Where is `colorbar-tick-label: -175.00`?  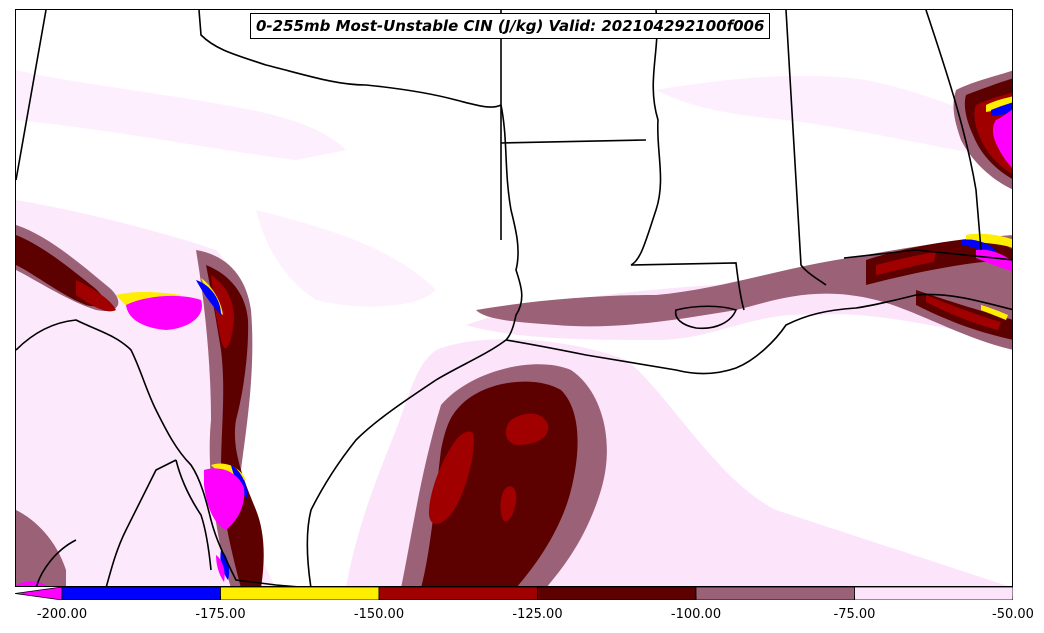 colorbar-tick-label: -175.00 is located at coordinates (220, 614).